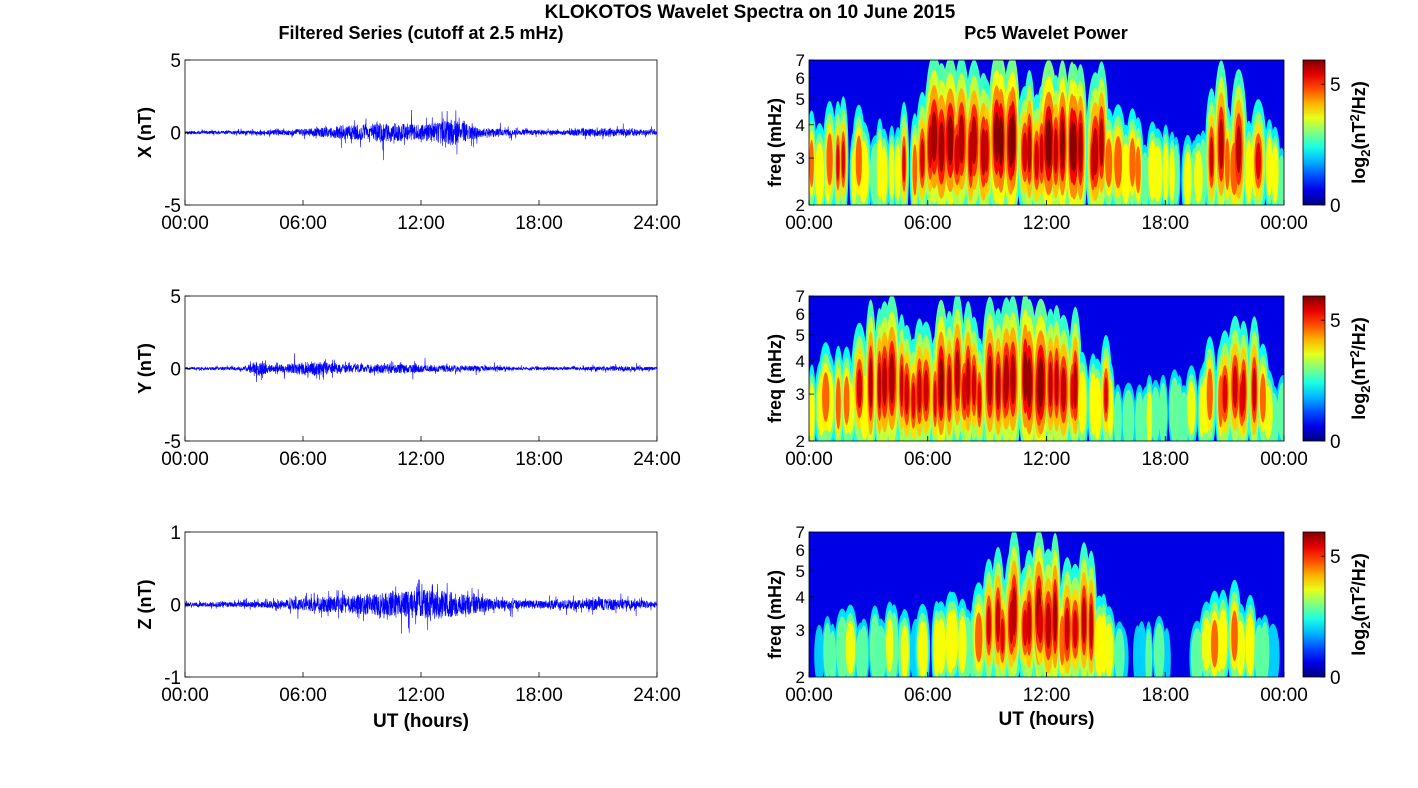  What do you see at coordinates (775, 142) in the screenshot?
I see `y-axis-label: freq (mHz)` at bounding box center [775, 142].